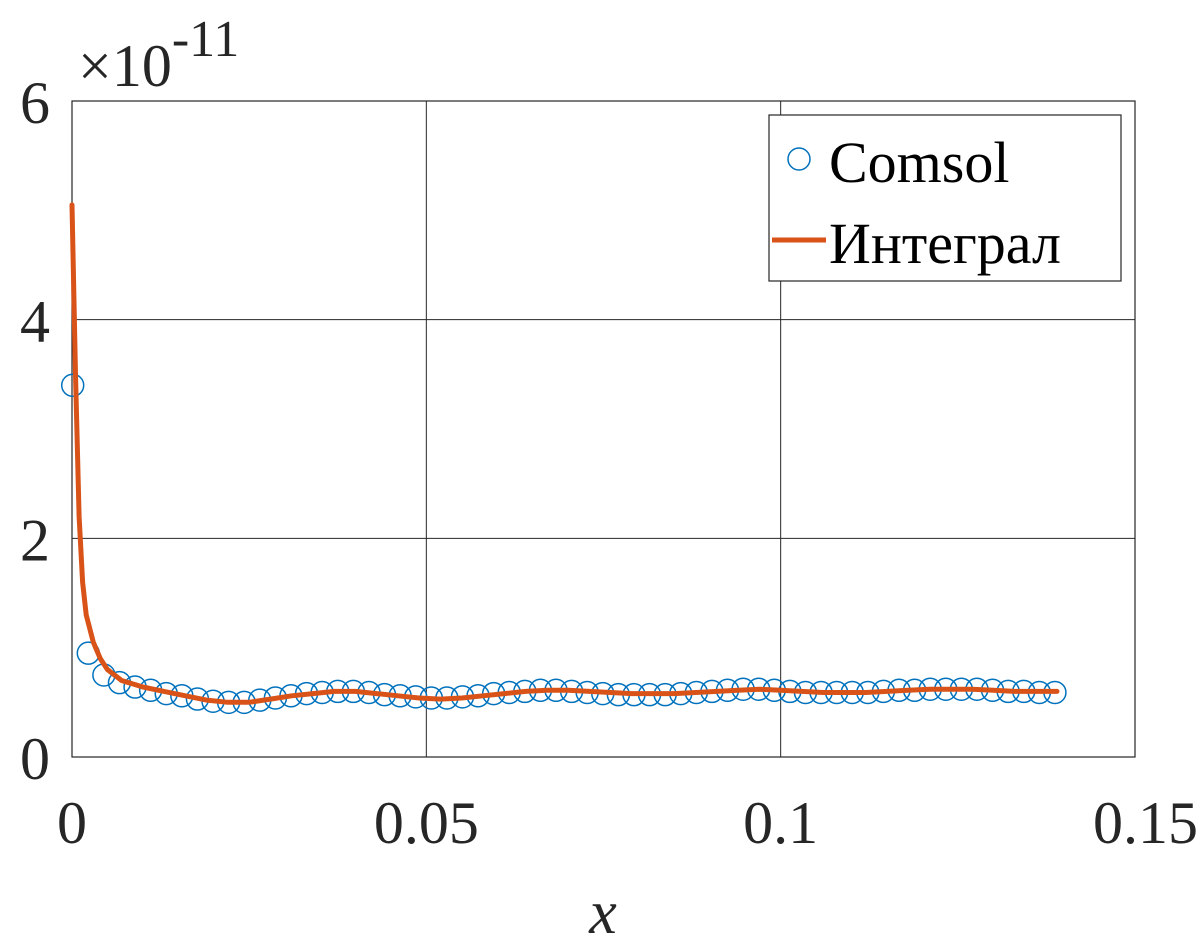 The height and width of the screenshot is (943, 1200). Describe the element at coordinates (799, 159) in the screenshot. I see `legend-marker-comsol` at that location.